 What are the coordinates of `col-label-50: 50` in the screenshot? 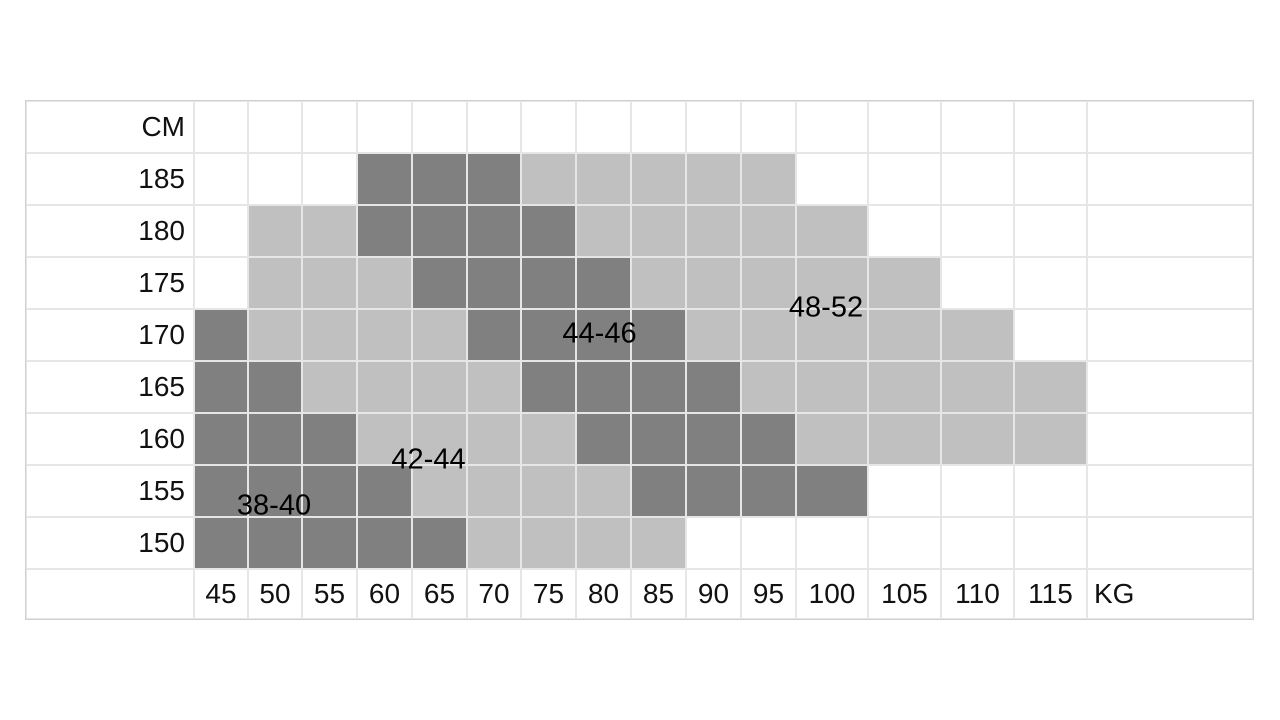 It's located at (275, 594).